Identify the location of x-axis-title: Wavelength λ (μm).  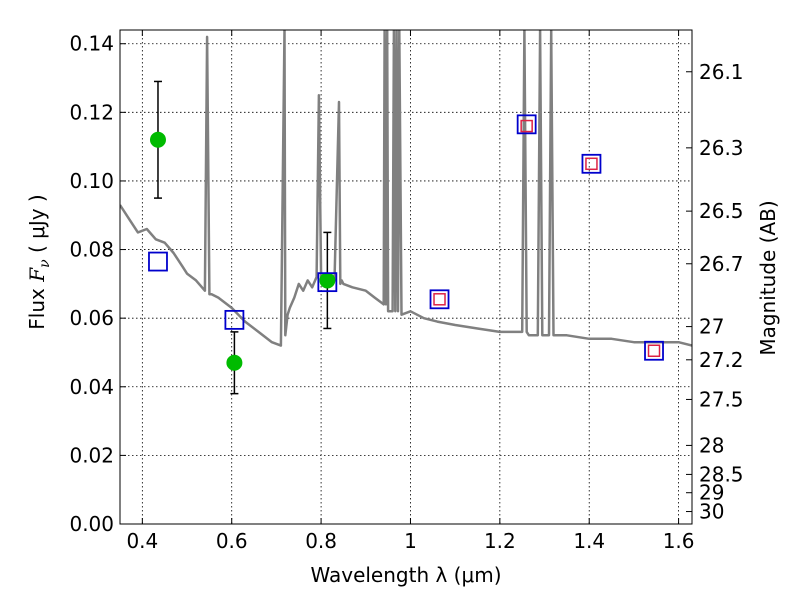
(405, 575).